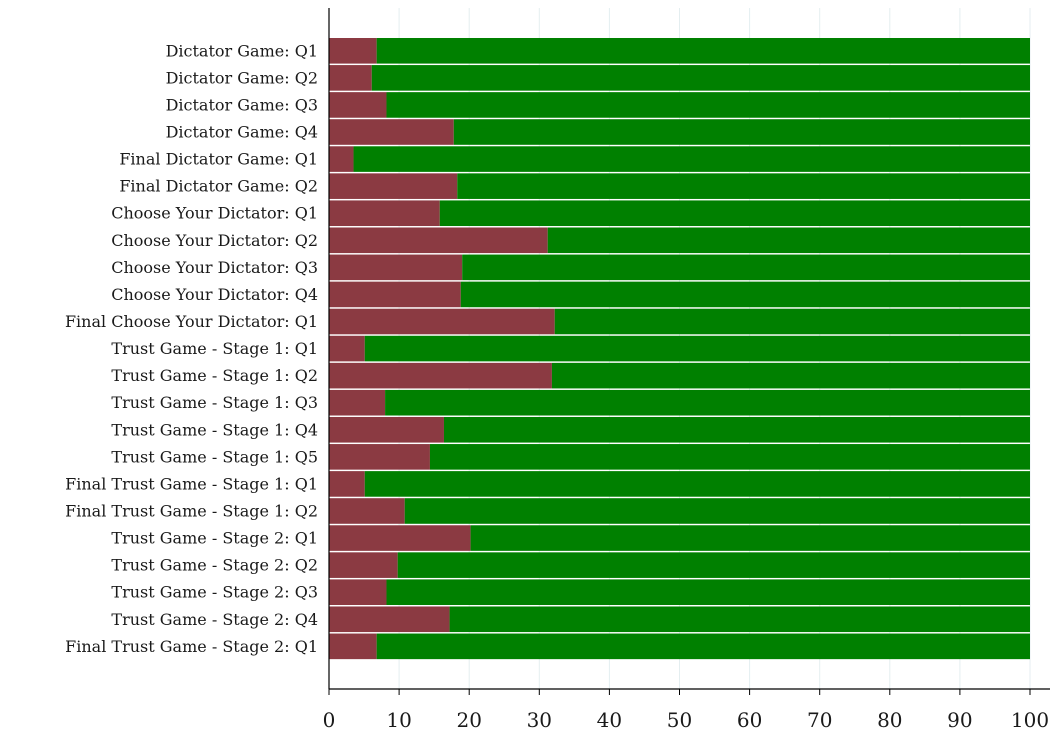  I want to click on category-label-trust-game-stage-2-q1: Trust Game - Stage 2: Q1, so click(214, 538).